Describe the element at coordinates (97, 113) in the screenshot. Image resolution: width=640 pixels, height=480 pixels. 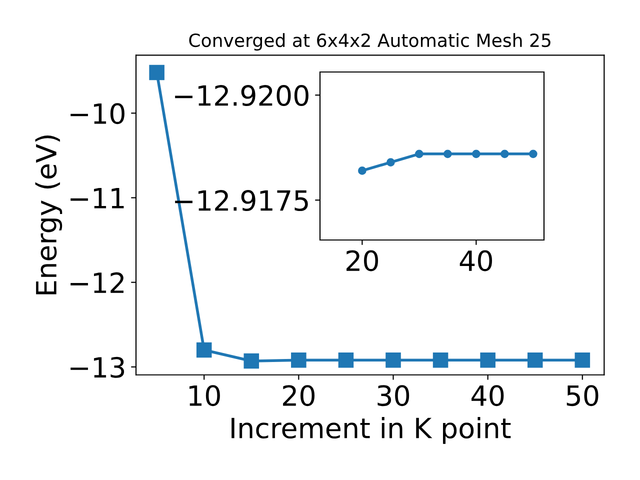
I see `y-tick-label: −10` at that location.